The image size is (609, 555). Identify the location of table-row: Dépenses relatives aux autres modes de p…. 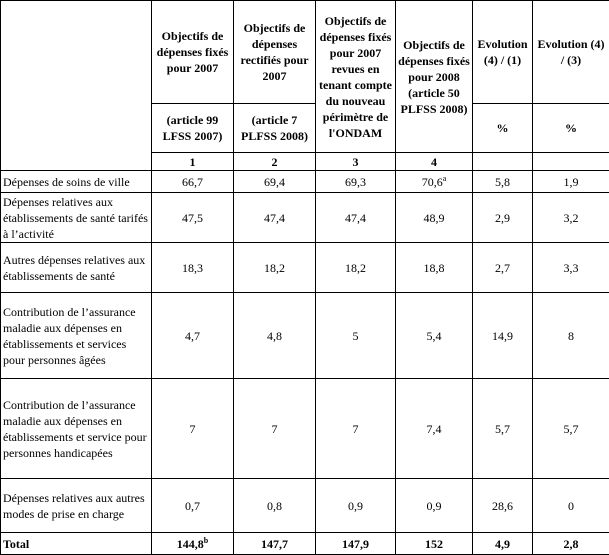
(305, 506).